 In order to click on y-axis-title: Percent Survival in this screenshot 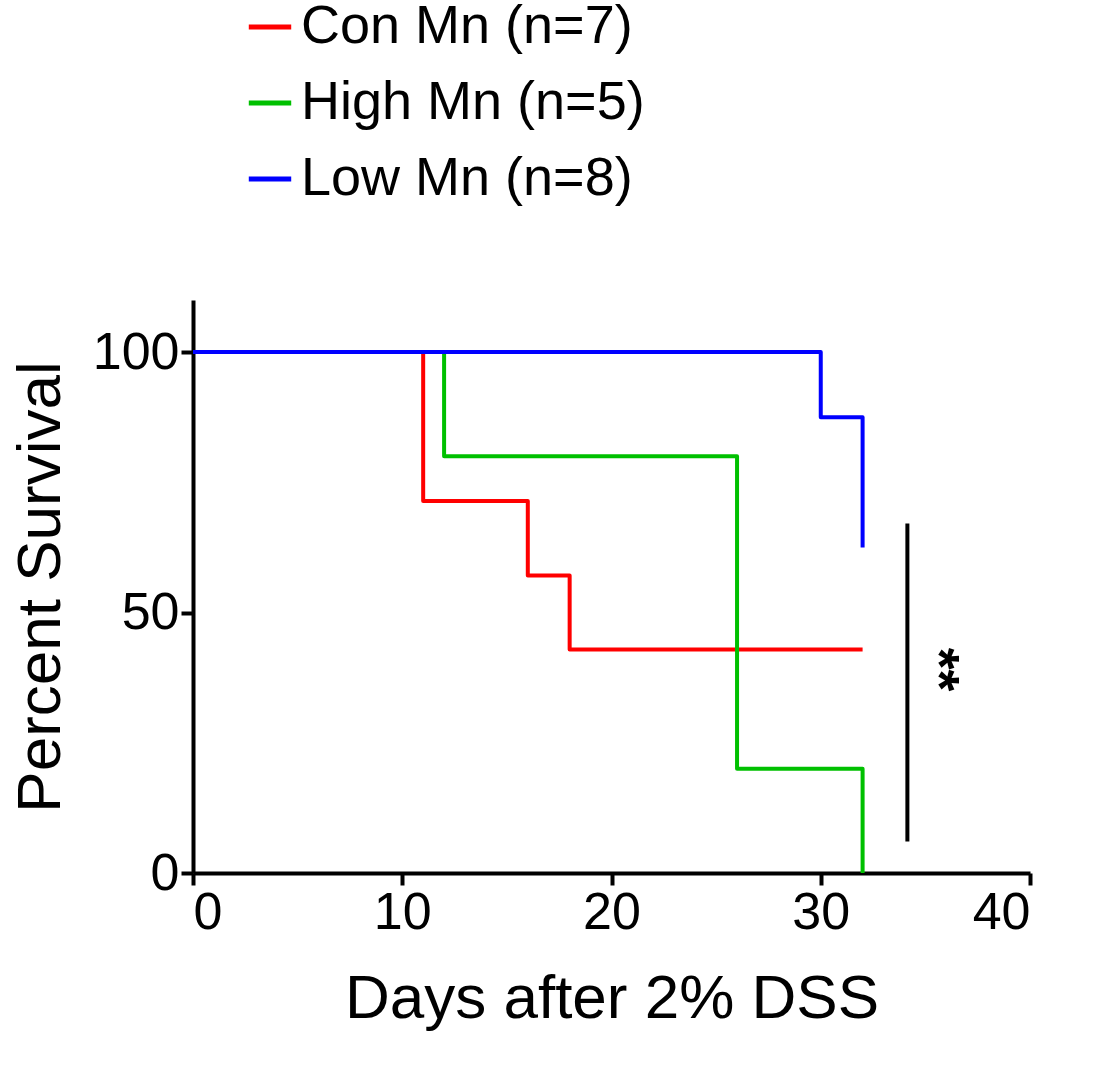, I will do `click(38, 587)`.